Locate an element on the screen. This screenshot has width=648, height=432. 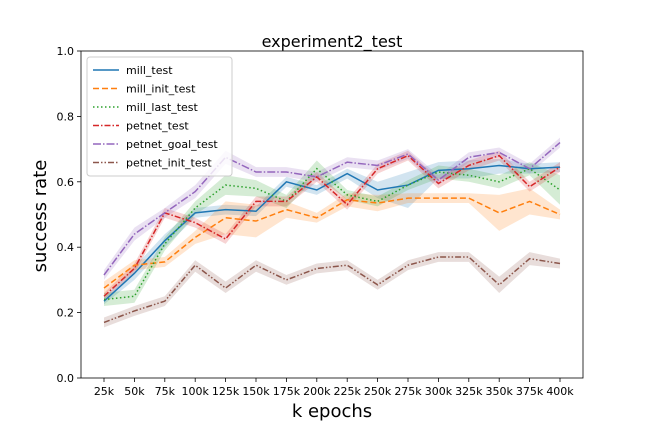
x-axis-label: k epochs is located at coordinates (332, 411).